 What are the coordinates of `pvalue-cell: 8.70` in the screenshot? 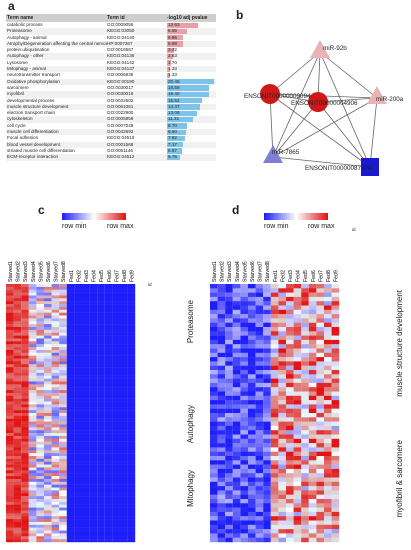 It's located at (191, 126).